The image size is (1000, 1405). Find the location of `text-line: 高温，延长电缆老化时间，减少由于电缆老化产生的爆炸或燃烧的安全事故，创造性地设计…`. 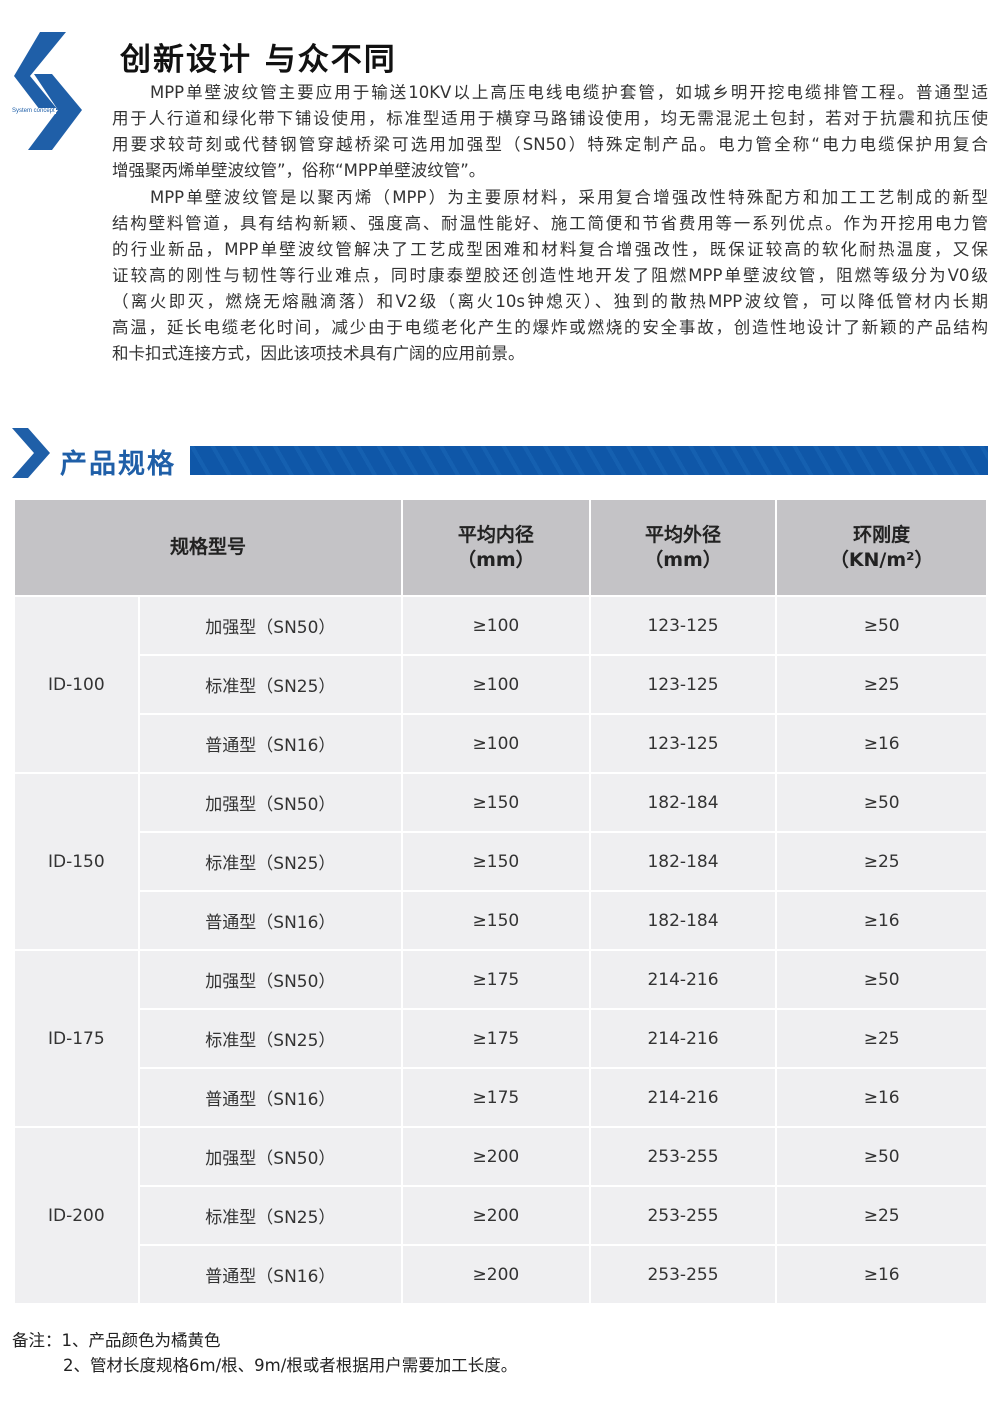

text-line: 高温，延长电缆老化时间，减少由于电缆老化产生的爆炸或燃烧的安全事故，创造性地设计… is located at coordinates (550, 327).